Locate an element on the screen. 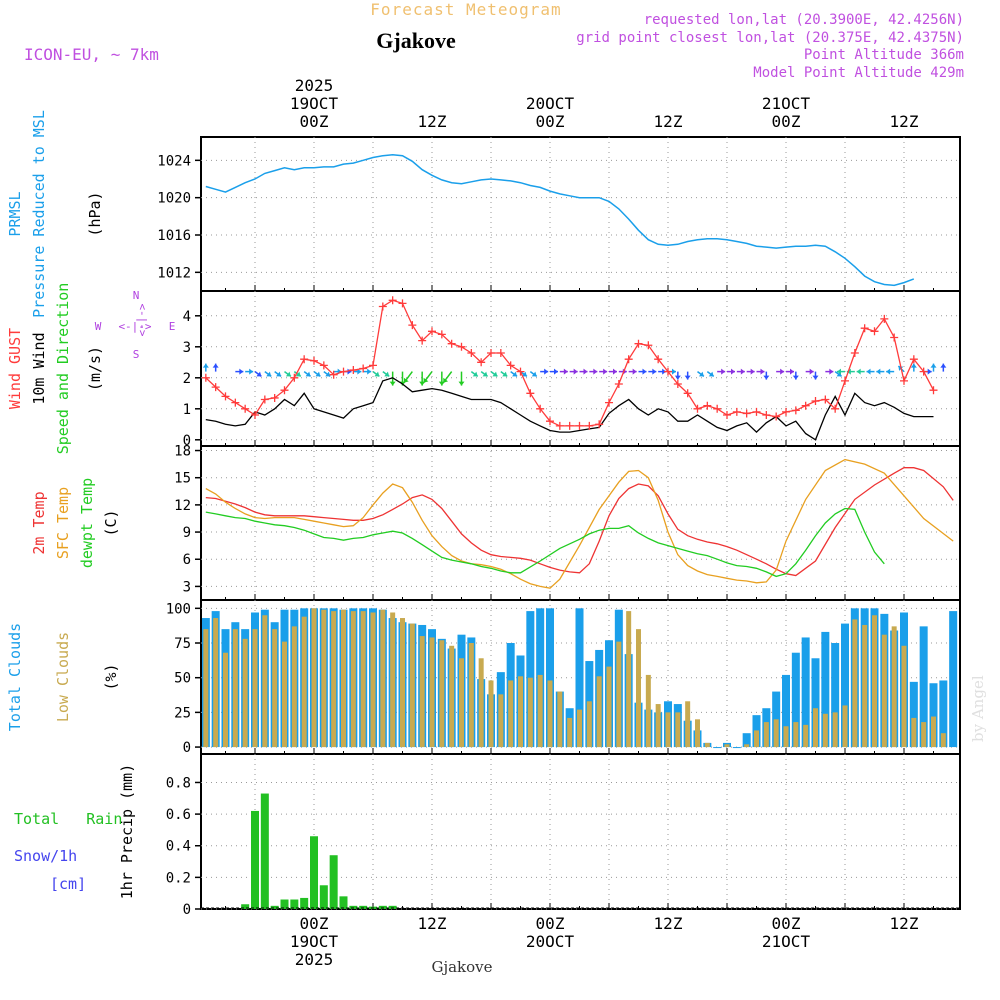  y-tick-label: 2 is located at coordinates (187, 379).